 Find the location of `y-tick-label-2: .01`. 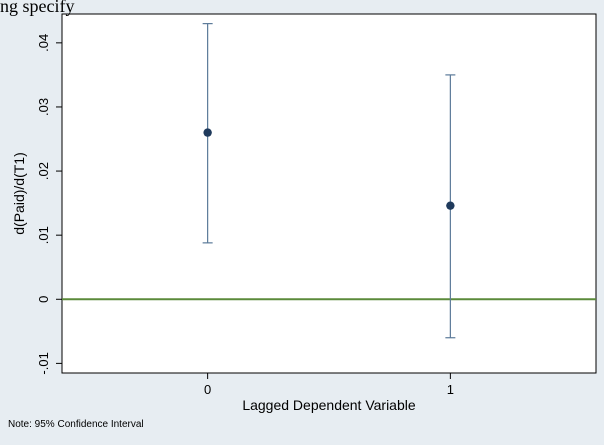

y-tick-label-2: .01 is located at coordinates (43, 235).